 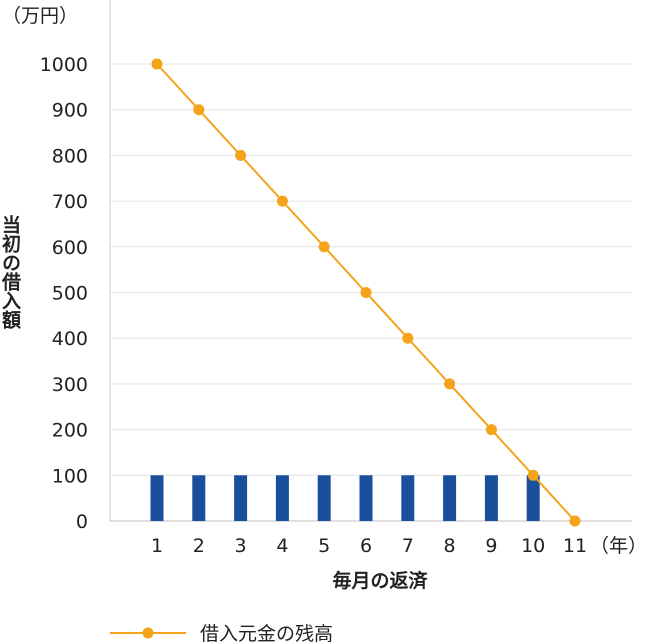 I want to click on x-tick-label: 3, so click(x=241, y=546).